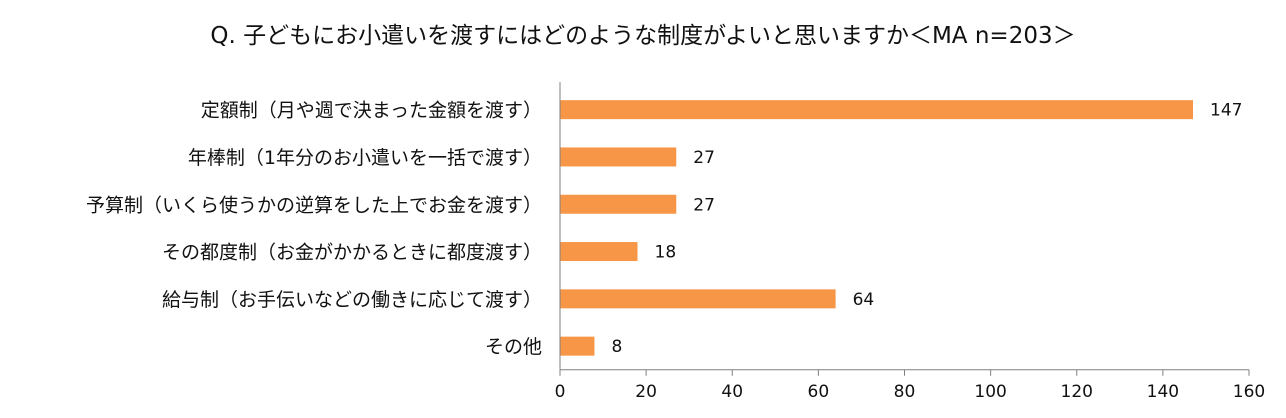  I want to click on x-tick-label: 140, so click(1163, 392).